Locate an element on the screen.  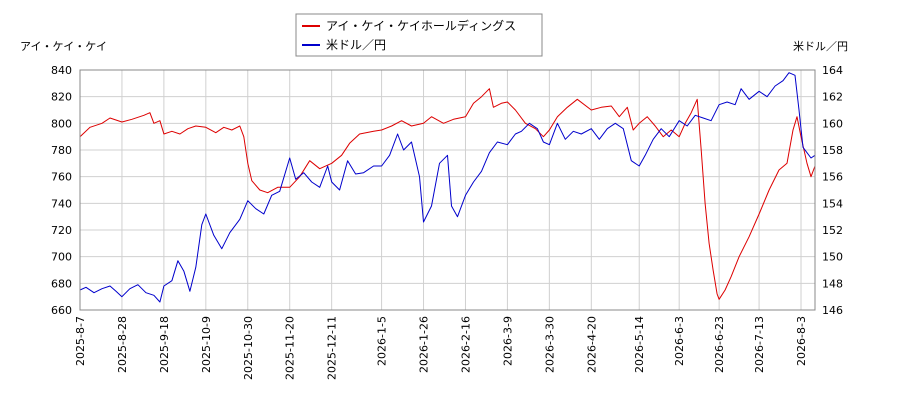
right-axis-title: 米ドル／円 is located at coordinates (820, 46).